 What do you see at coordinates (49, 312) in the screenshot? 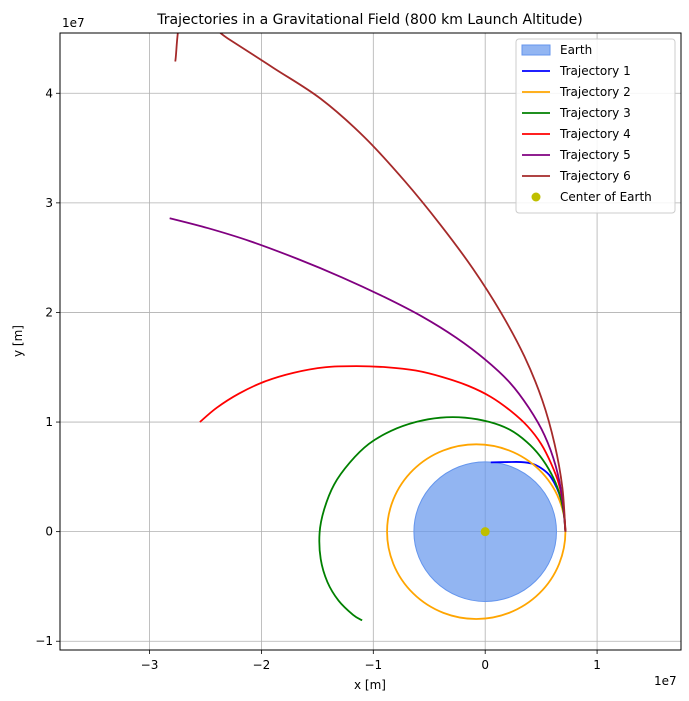
I see `y-tick-label: 2` at bounding box center [49, 312].